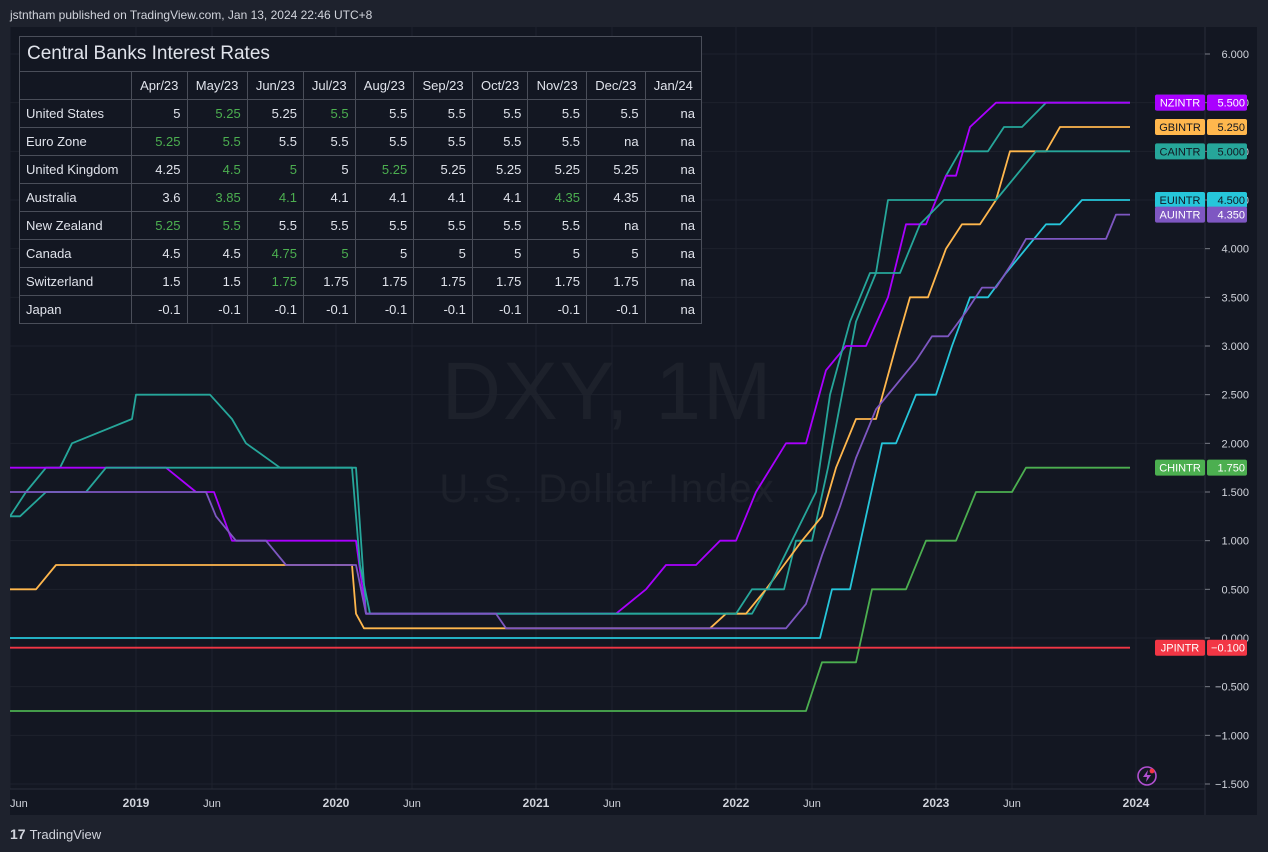 The height and width of the screenshot is (852, 1268). I want to click on rate-cell: 4.5, so click(217, 253).